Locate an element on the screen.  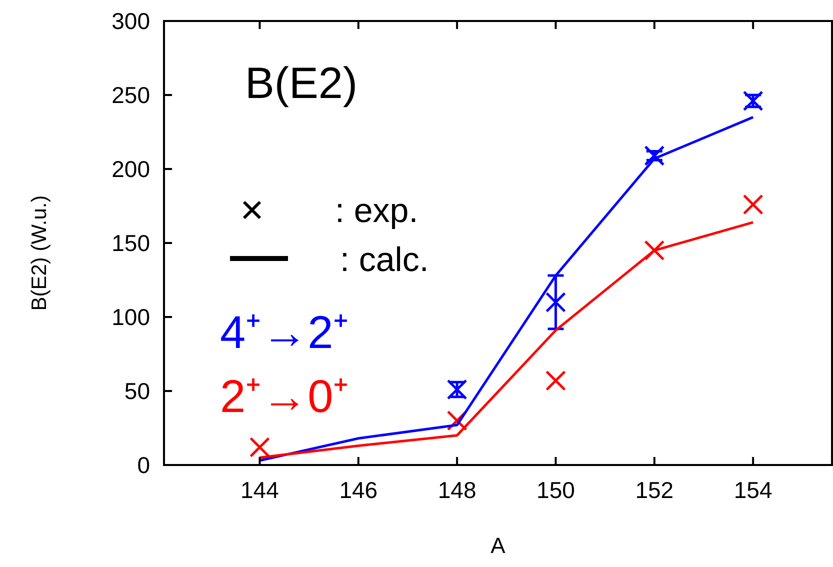
y-tick-label: 200 is located at coordinates (131, 169).